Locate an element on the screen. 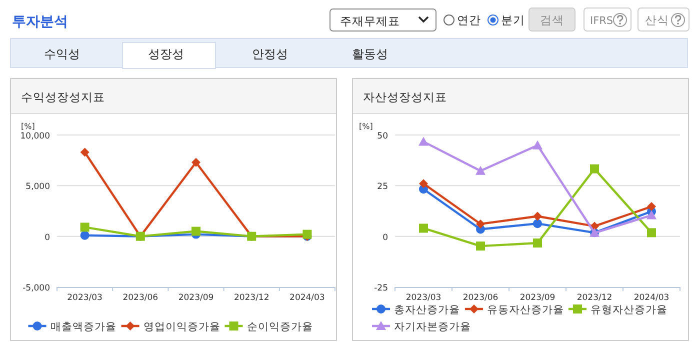 The height and width of the screenshot is (342, 697). text: 분기 is located at coordinates (513, 20).